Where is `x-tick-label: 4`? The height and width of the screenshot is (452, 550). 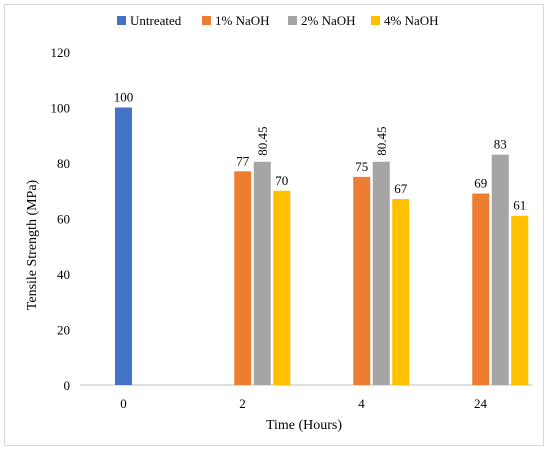 x-tick-label: 4 is located at coordinates (361, 403).